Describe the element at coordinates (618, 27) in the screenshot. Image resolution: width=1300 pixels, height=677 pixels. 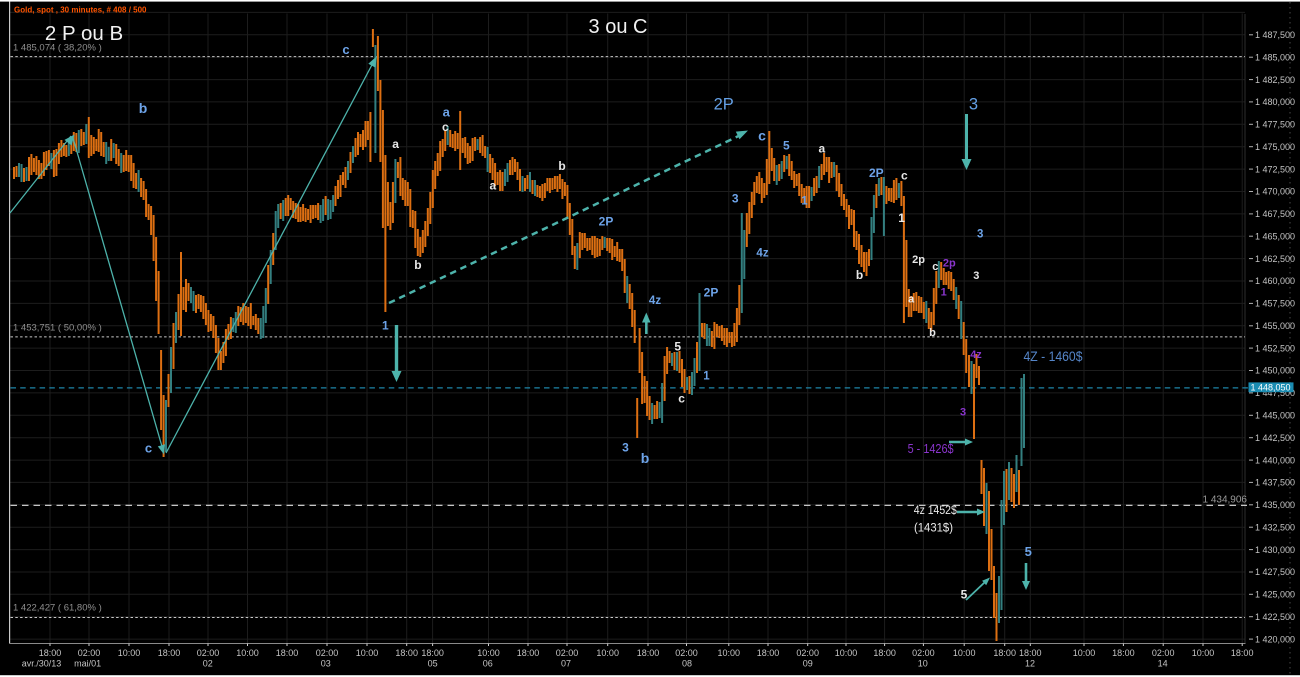
I see `svg-text: 3 ou C` at that location.